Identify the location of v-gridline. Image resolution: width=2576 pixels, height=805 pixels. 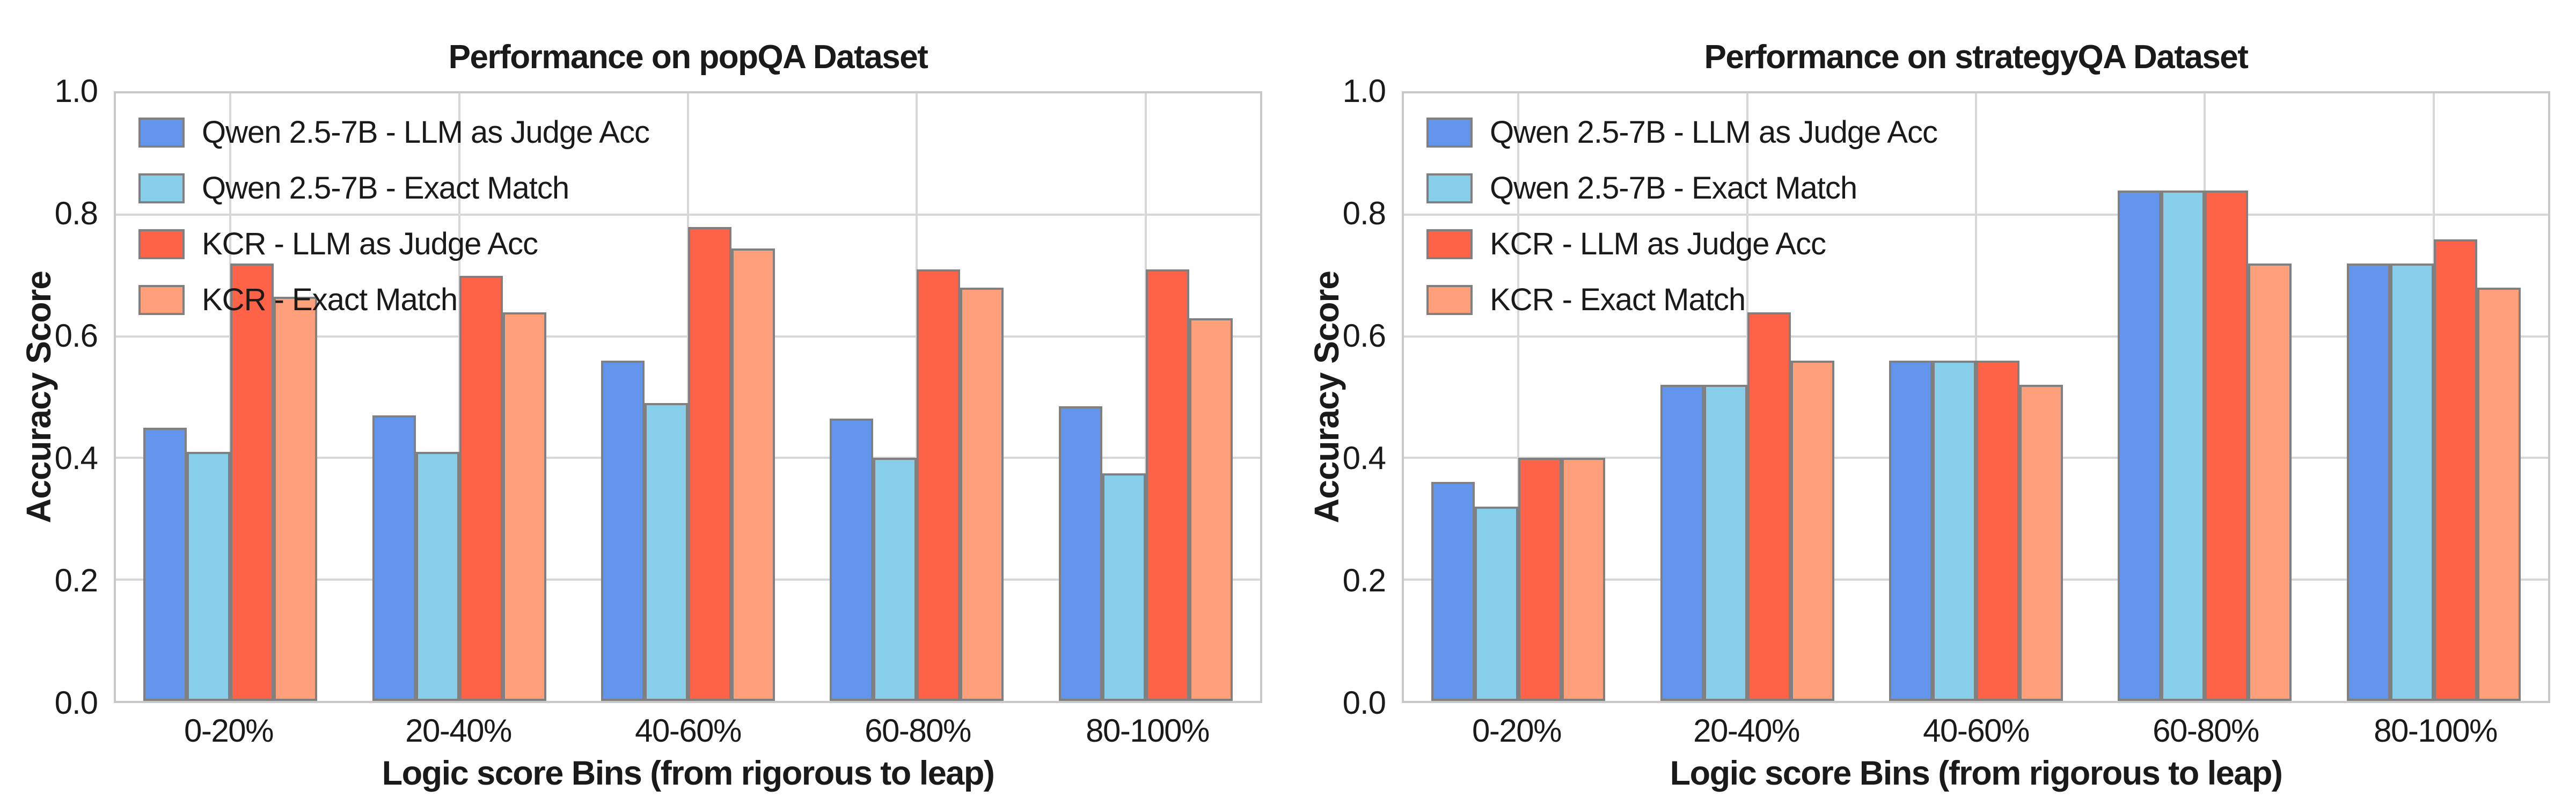
(1518, 397).